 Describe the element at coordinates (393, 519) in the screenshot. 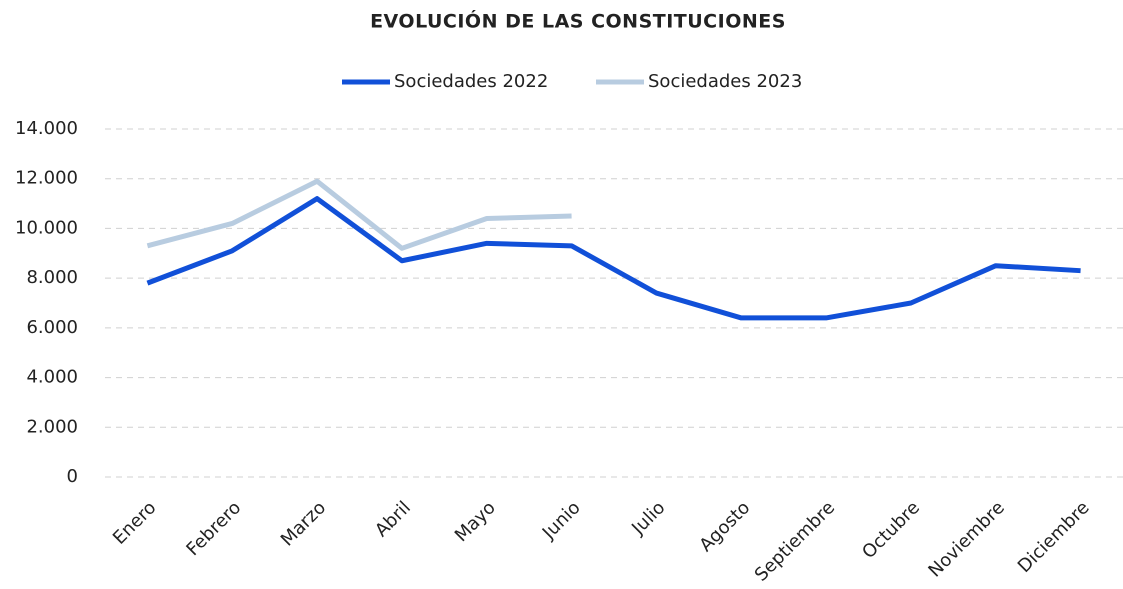

I see `x-tick-label: Abril` at that location.